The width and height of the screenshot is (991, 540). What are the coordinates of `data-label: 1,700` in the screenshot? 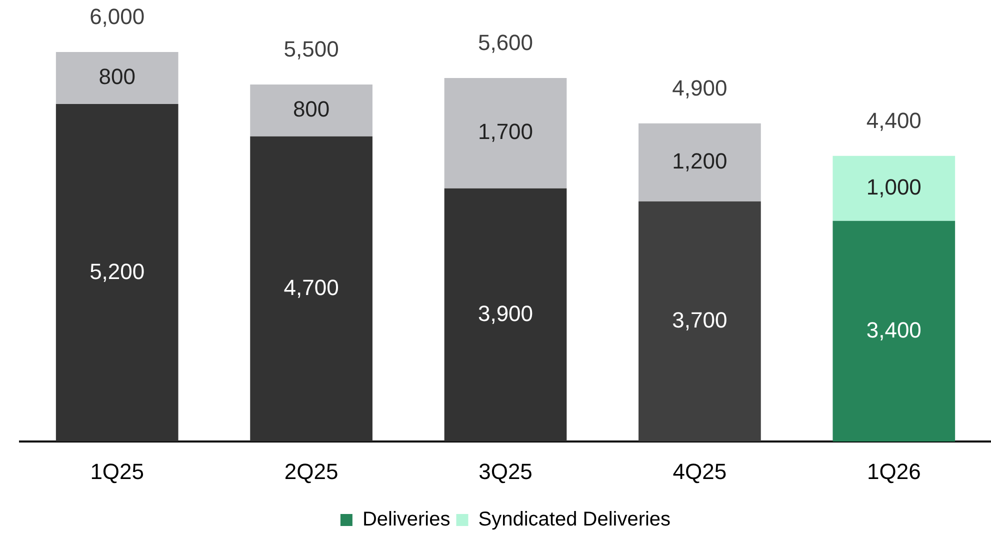 It's located at (506, 131).